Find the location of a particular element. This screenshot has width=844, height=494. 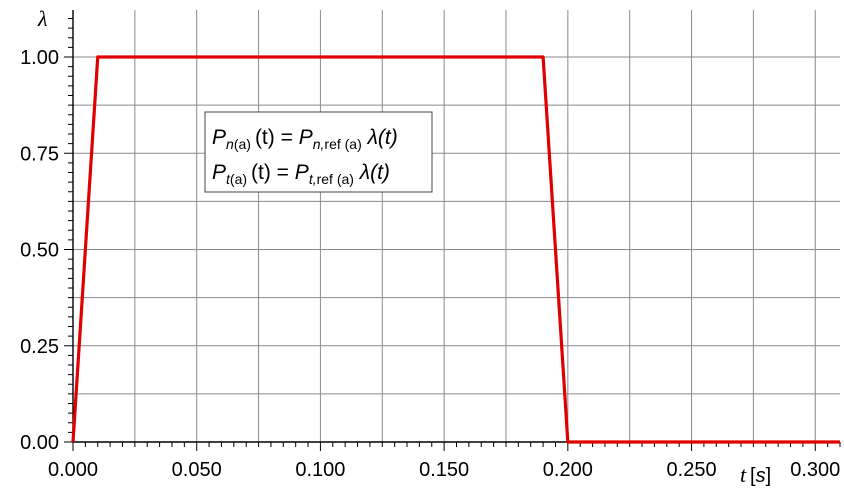

unit-close-bracket: ] is located at coordinates (769, 476).